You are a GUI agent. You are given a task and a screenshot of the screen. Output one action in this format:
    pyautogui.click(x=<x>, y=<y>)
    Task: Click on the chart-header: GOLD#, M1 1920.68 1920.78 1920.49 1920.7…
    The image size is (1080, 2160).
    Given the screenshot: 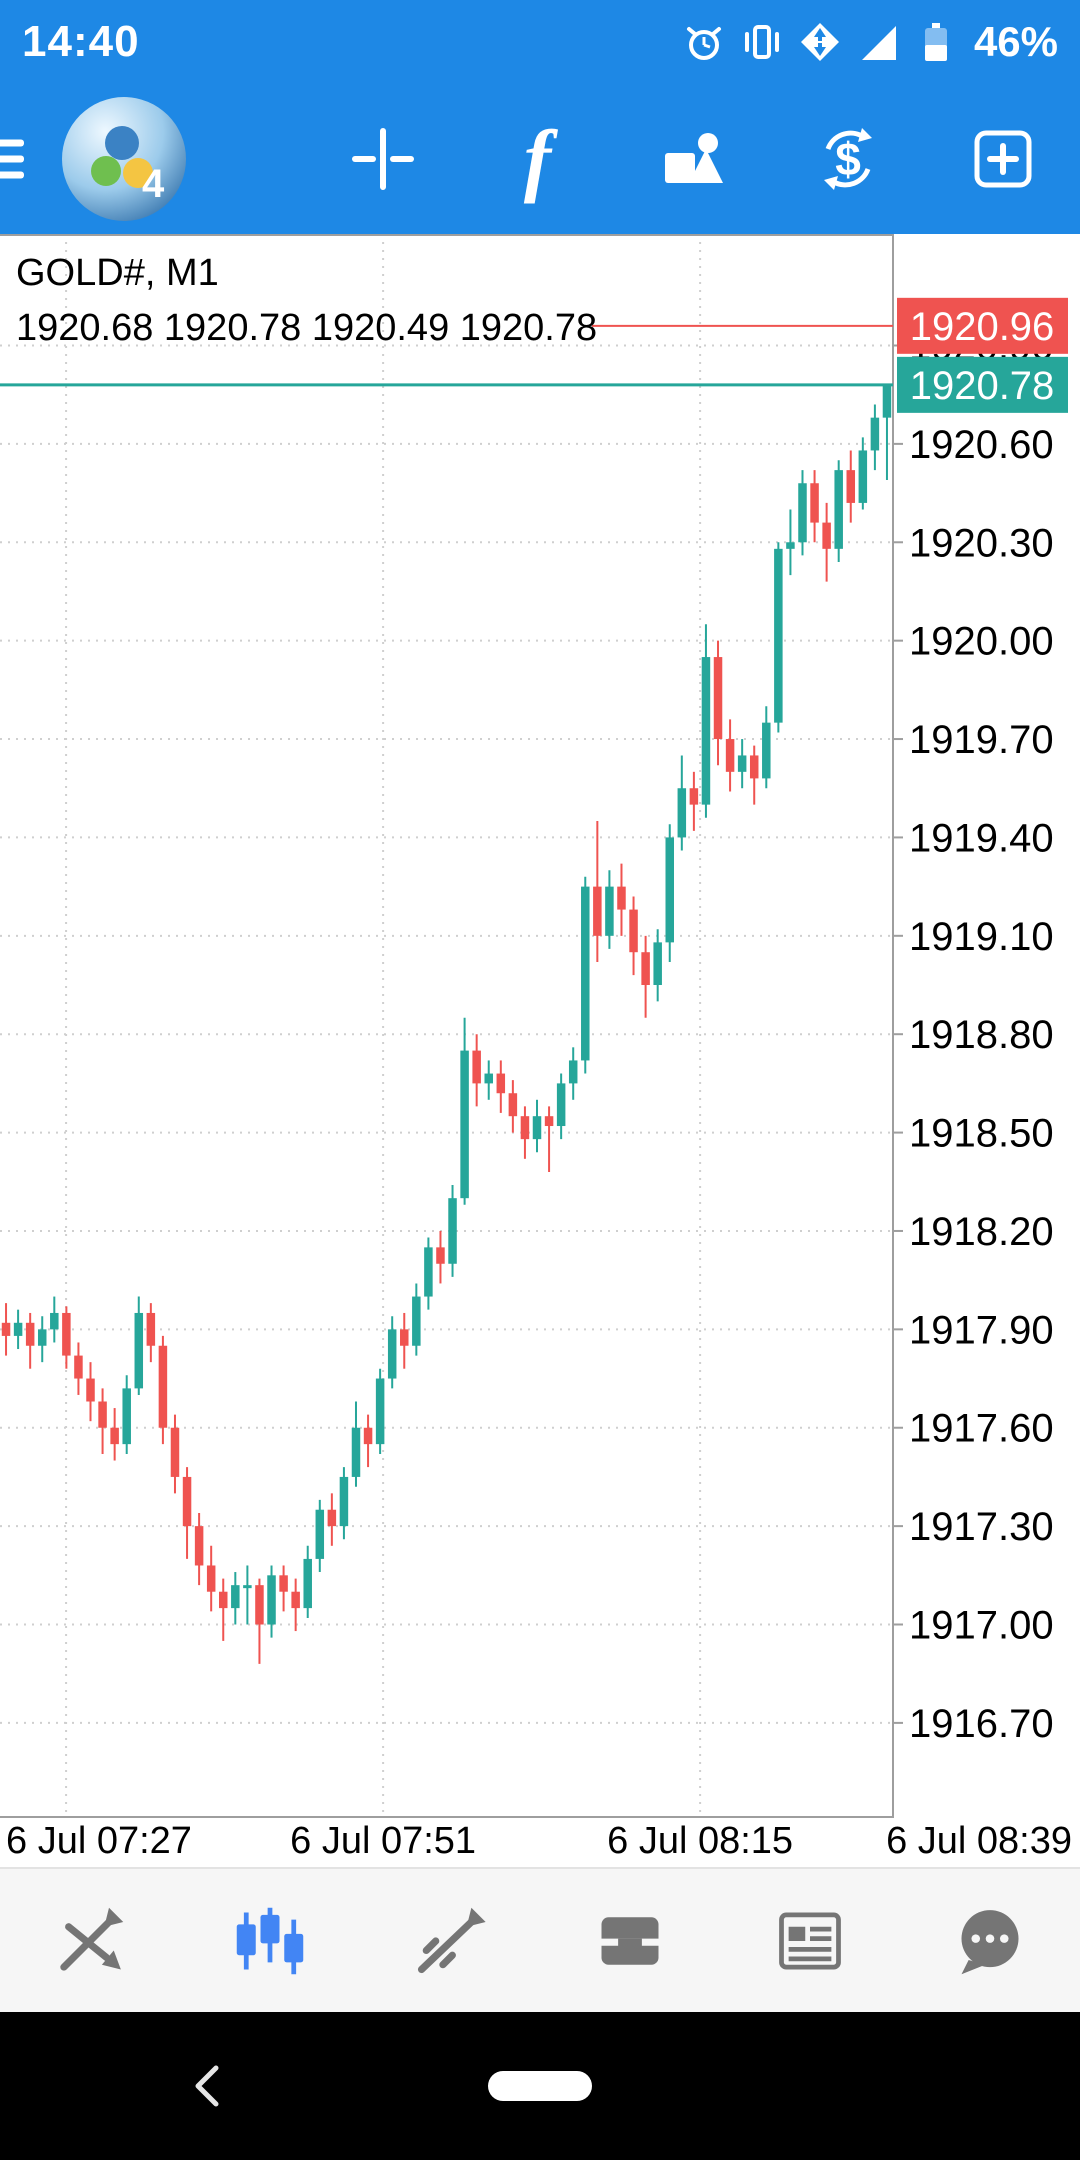 What is the action you would take?
    pyautogui.click(x=306, y=301)
    